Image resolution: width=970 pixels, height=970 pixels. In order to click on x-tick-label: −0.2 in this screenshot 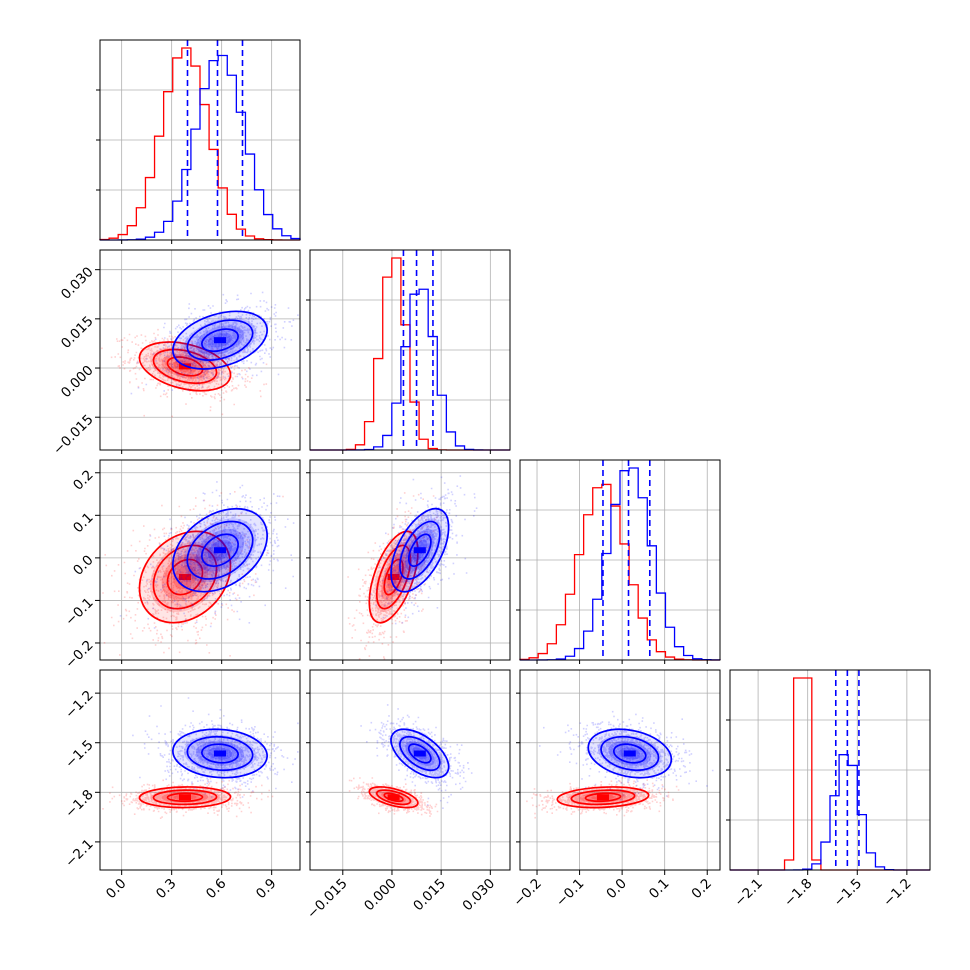, I will do `click(527, 893)`.